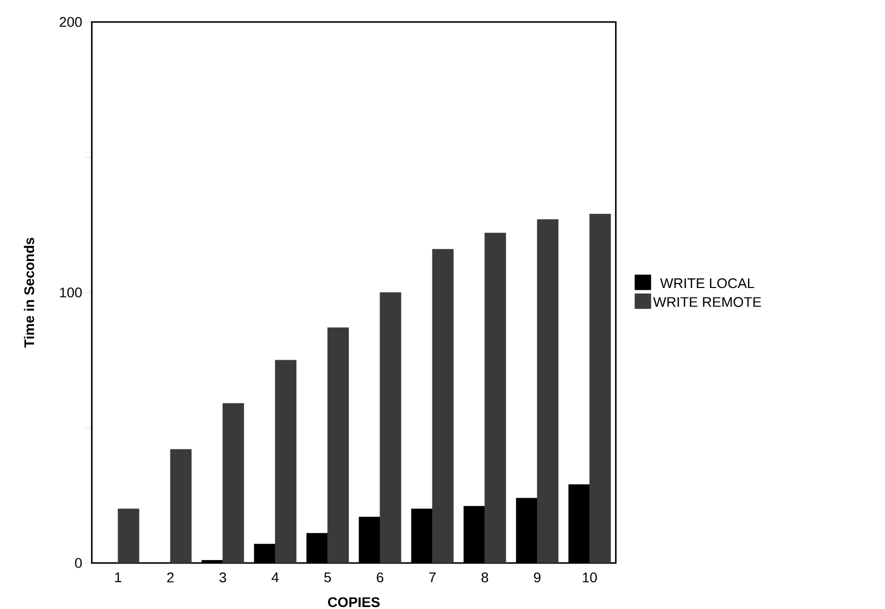 This screenshot has height=609, width=885. I want to click on y-tick-label: 200, so click(71, 22).